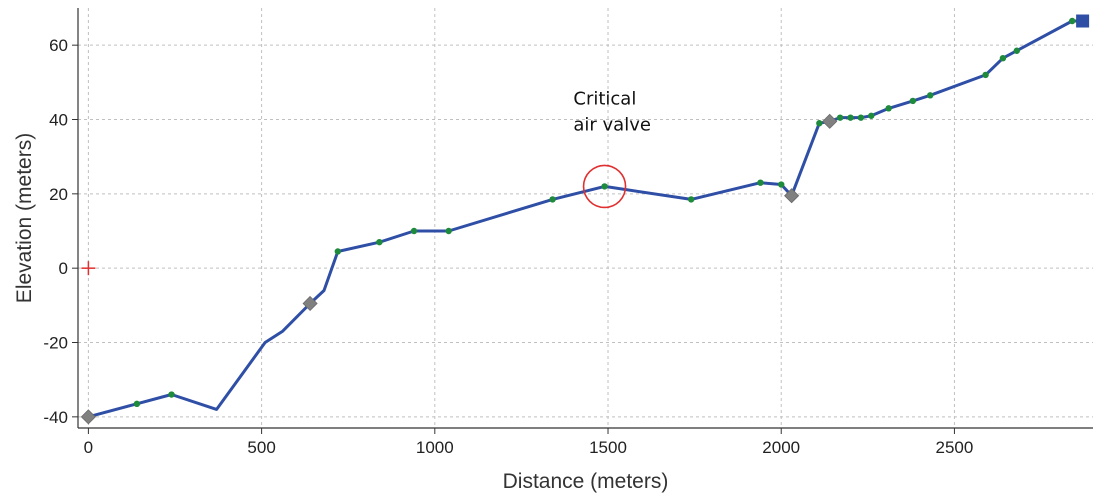 The image size is (1099, 497). Describe the element at coordinates (58, 45) in the screenshot. I see `y-tick-label: 60` at that location.